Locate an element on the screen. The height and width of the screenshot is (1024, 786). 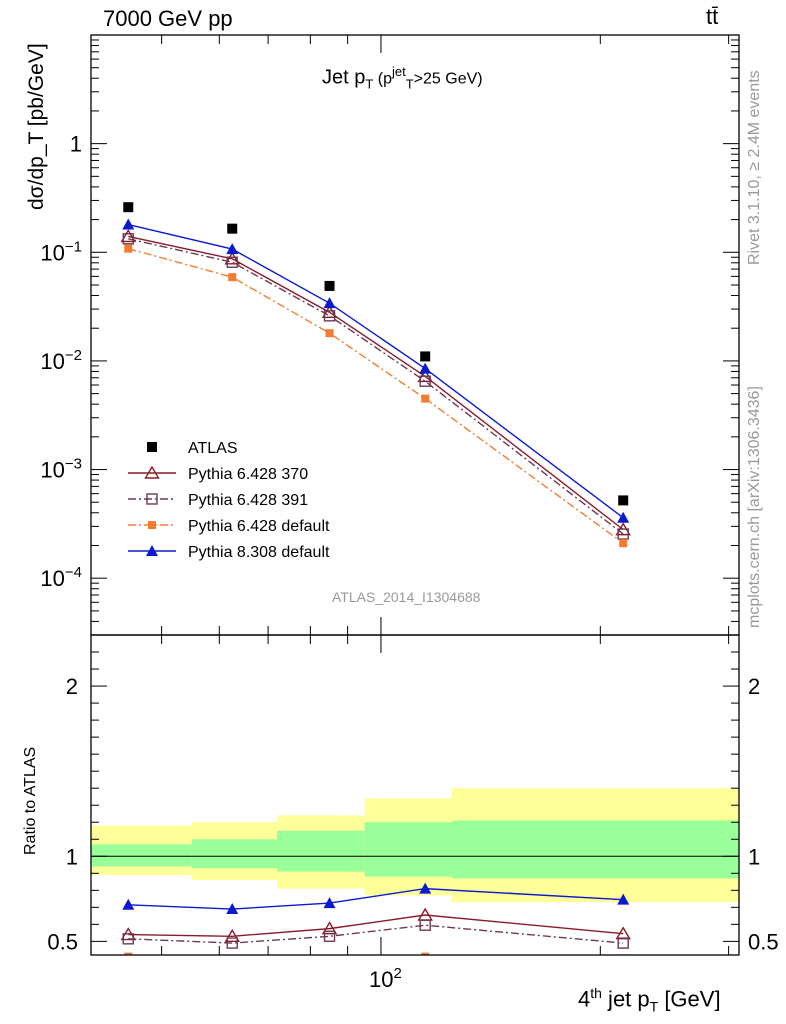
legend-marker-pythia-6-428-default is located at coordinates (152, 525).